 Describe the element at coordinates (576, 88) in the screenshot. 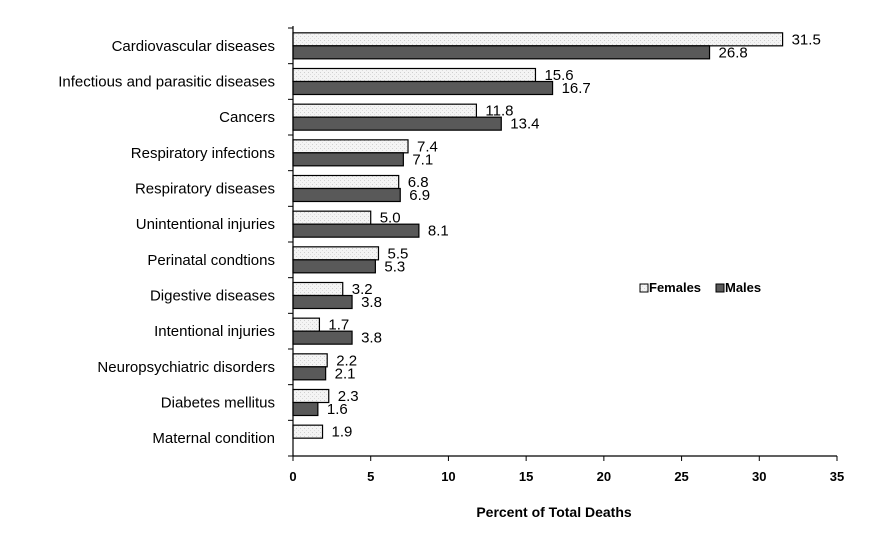

I see `data-label-males: 16.7` at that location.